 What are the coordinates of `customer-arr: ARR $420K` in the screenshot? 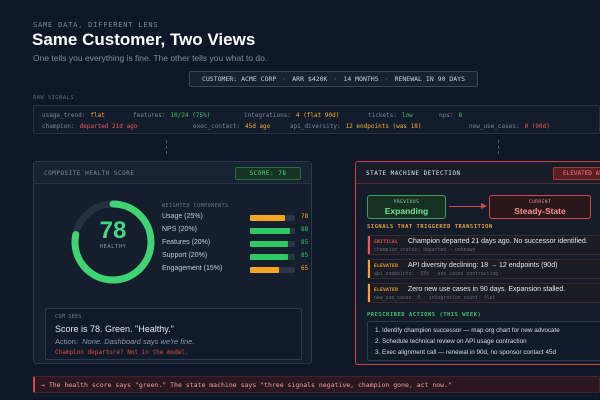 It's located at (310, 79).